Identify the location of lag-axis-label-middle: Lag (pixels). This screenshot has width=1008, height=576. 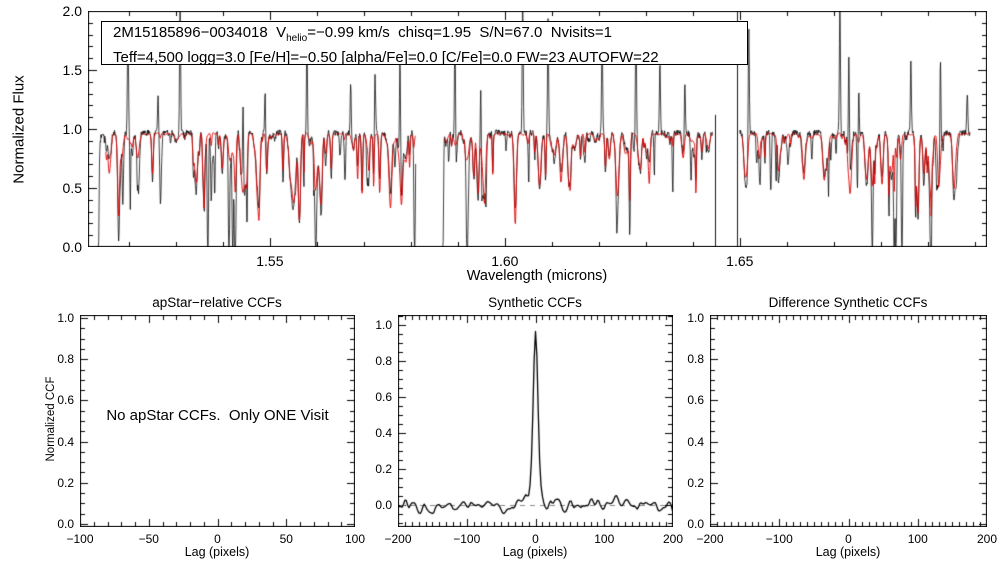
(535, 552).